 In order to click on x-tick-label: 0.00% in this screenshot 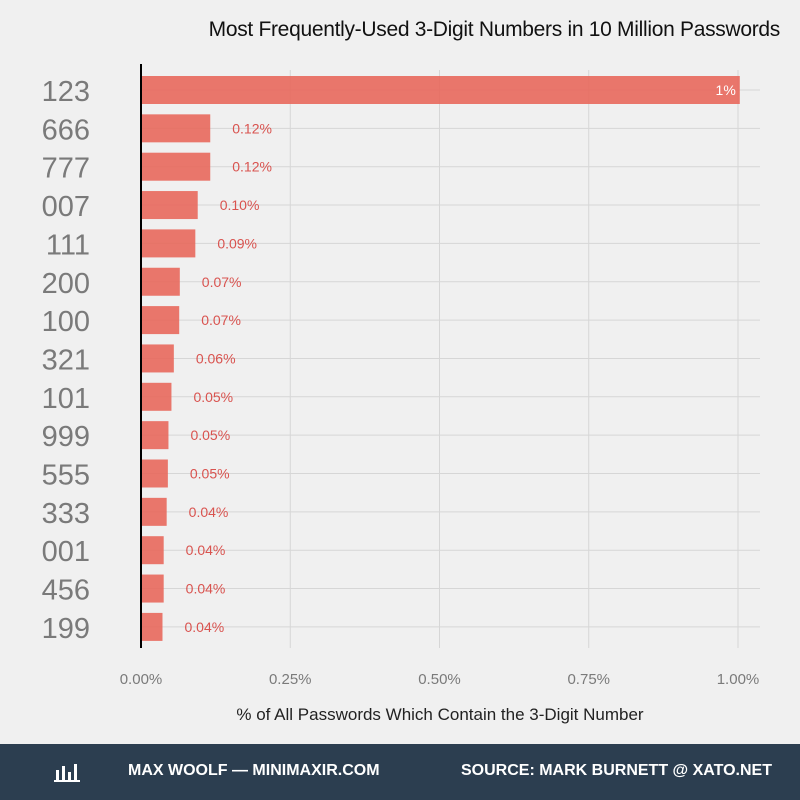, I will do `click(141, 679)`.